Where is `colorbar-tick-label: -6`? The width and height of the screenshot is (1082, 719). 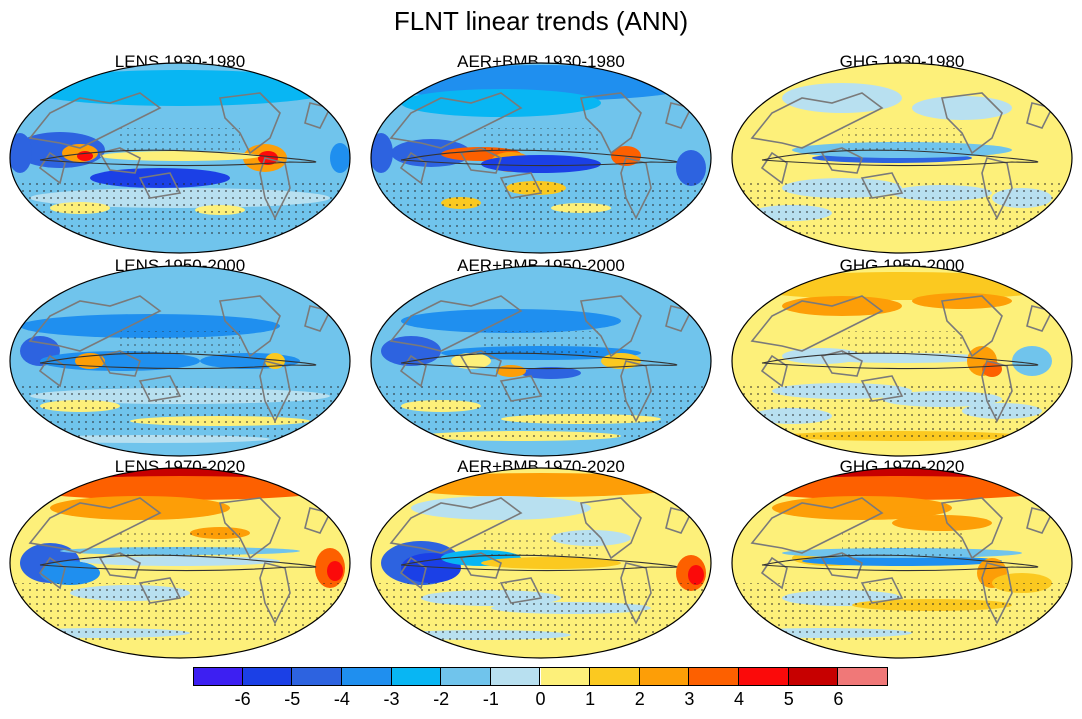 colorbar-tick-label: -6 is located at coordinates (242, 699).